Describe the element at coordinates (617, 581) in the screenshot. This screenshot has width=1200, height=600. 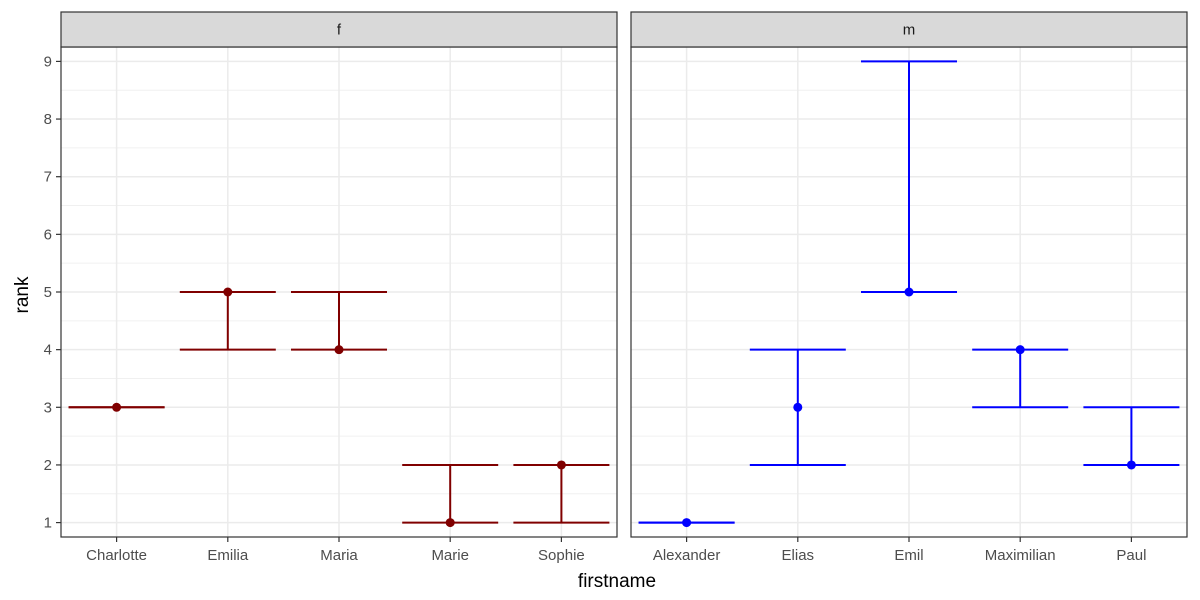
I see `x-axis-title: firstname` at that location.